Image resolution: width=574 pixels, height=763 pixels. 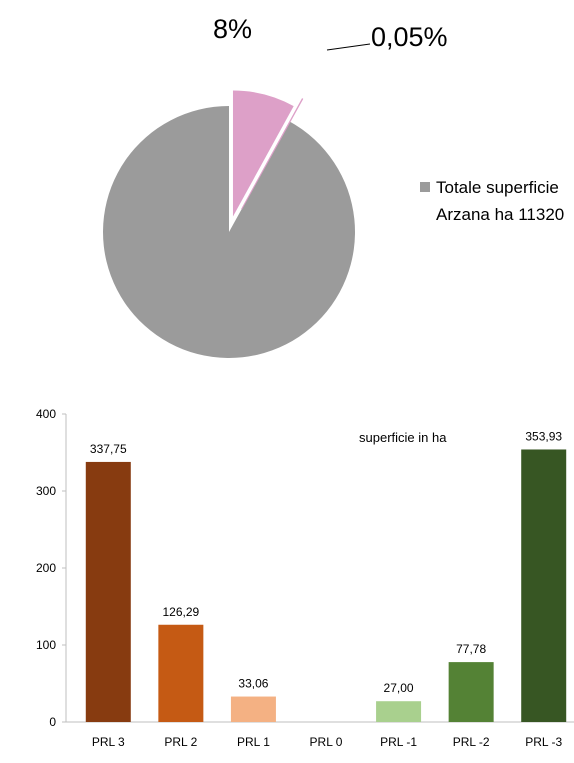 I want to click on bar-value-label: 27,00, so click(x=399, y=688).